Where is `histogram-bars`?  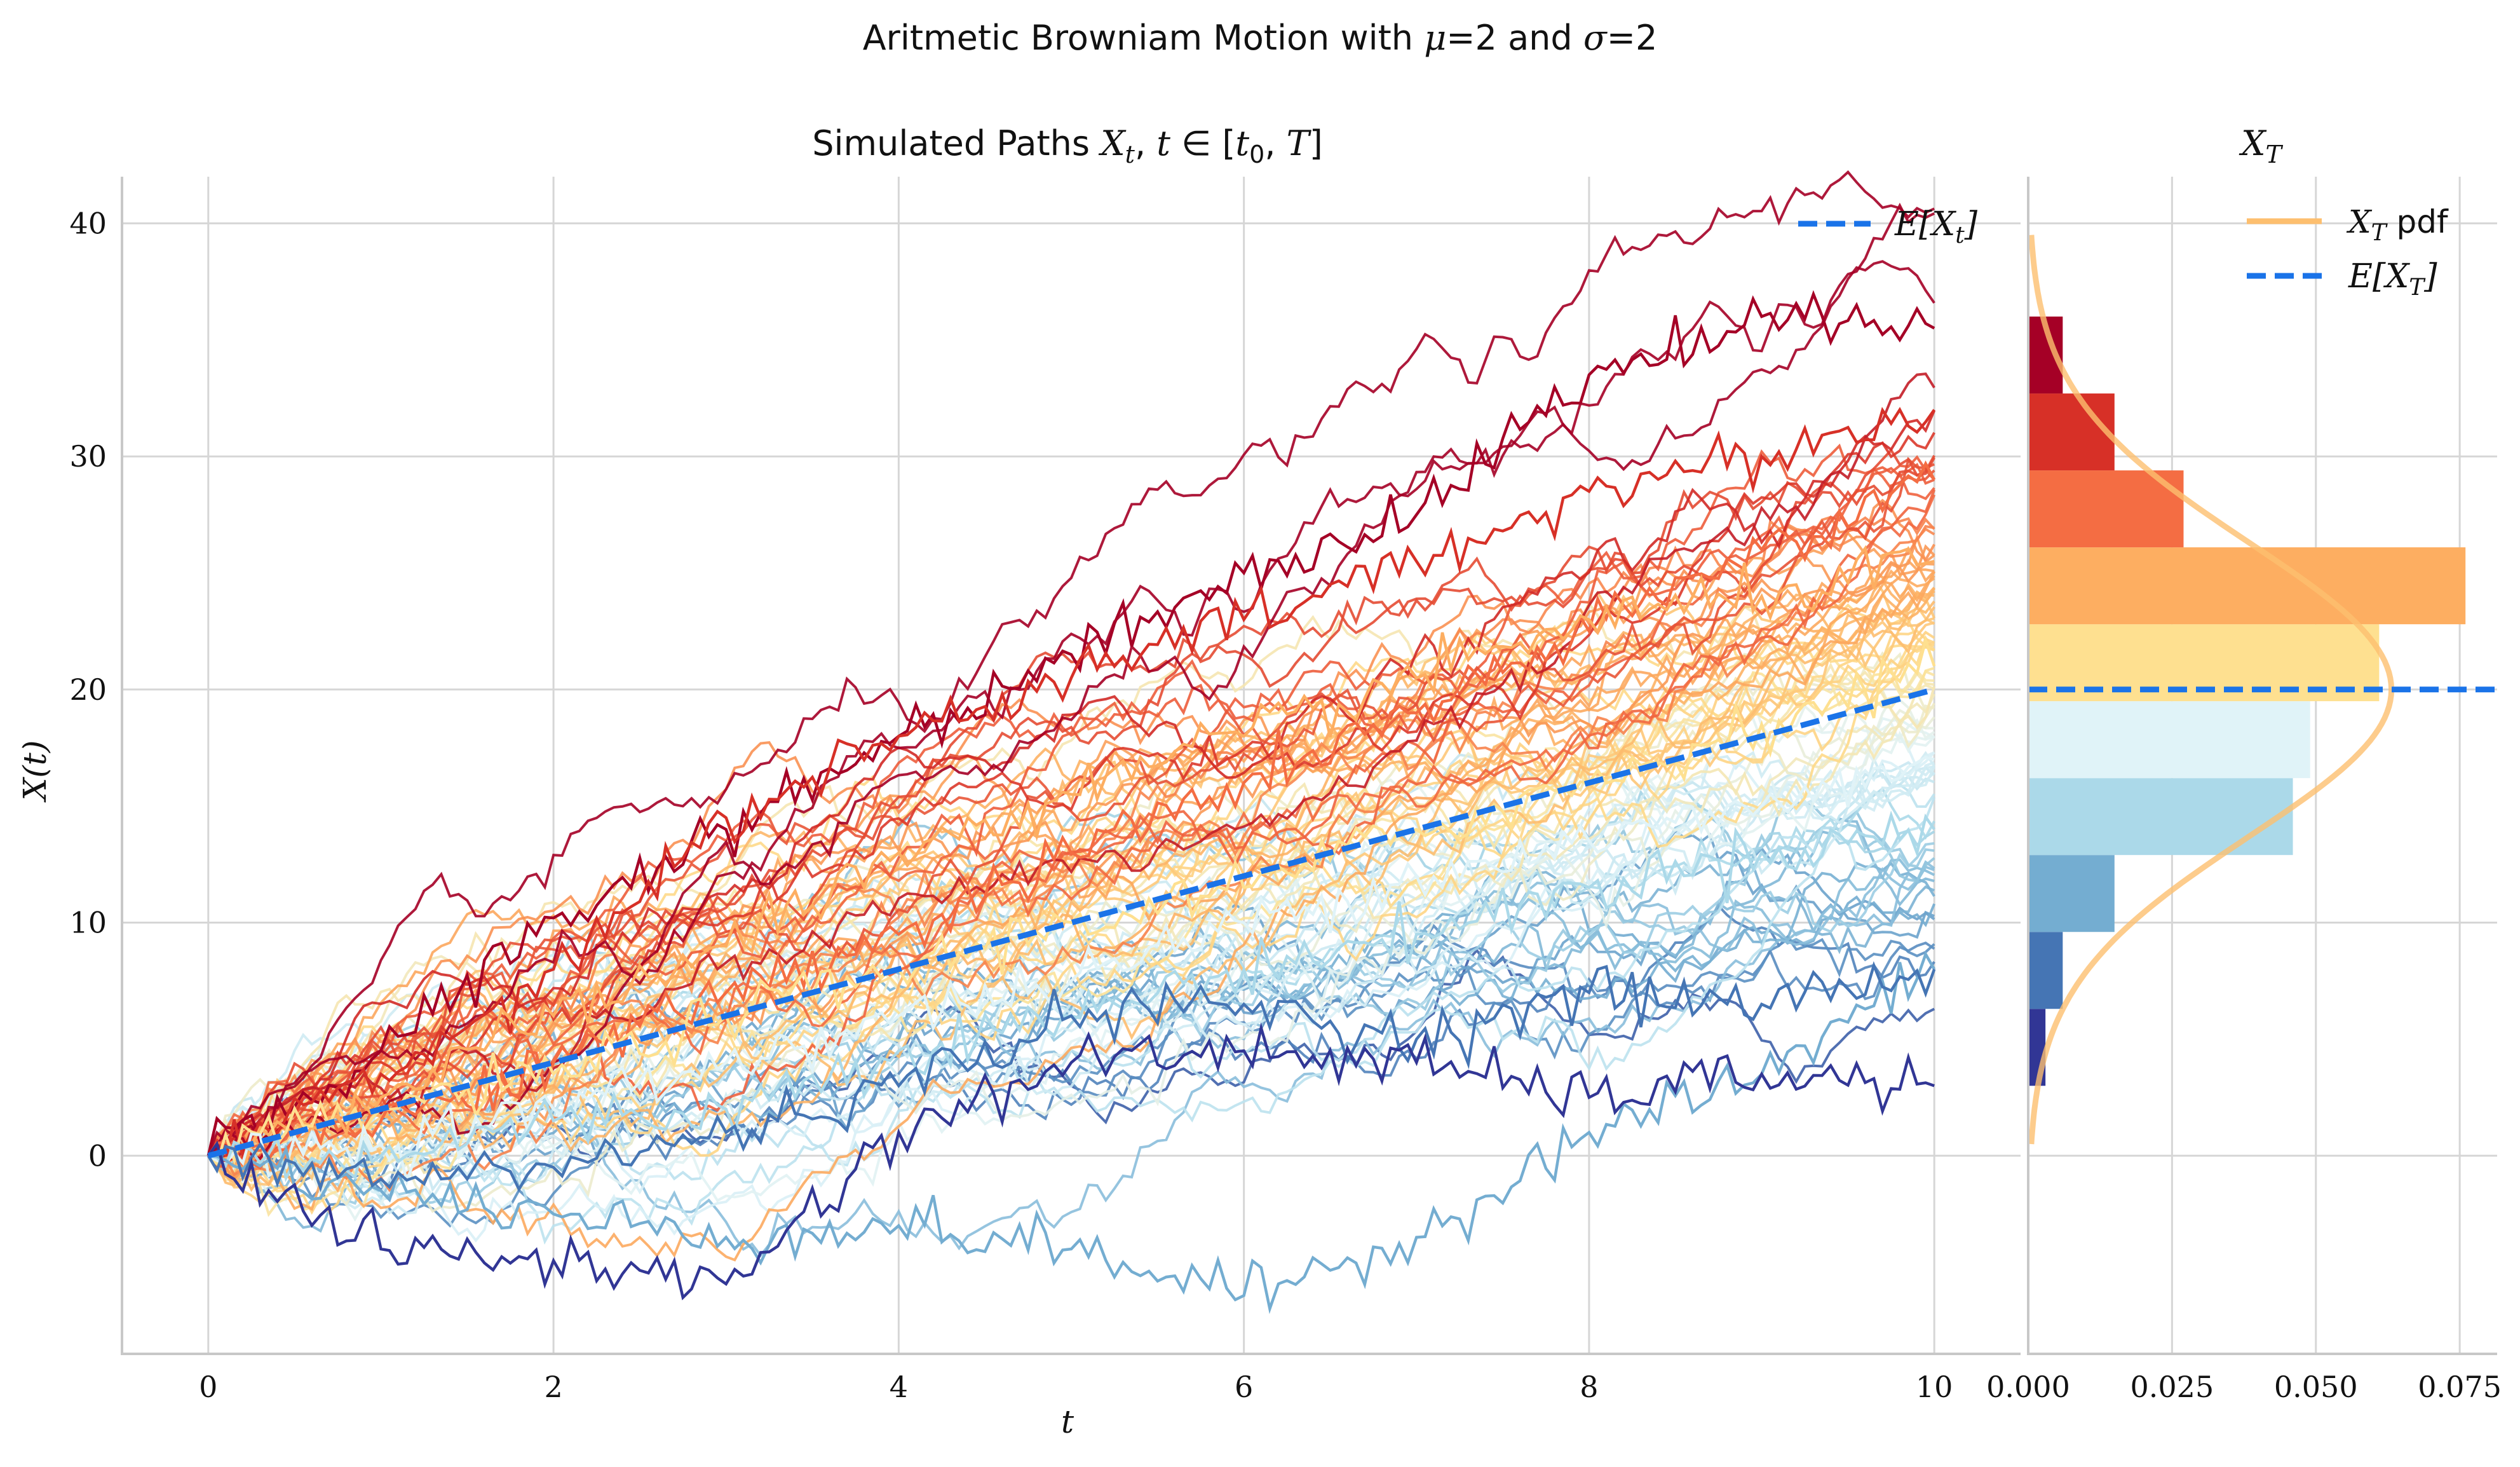 histogram-bars is located at coordinates (2247, 701).